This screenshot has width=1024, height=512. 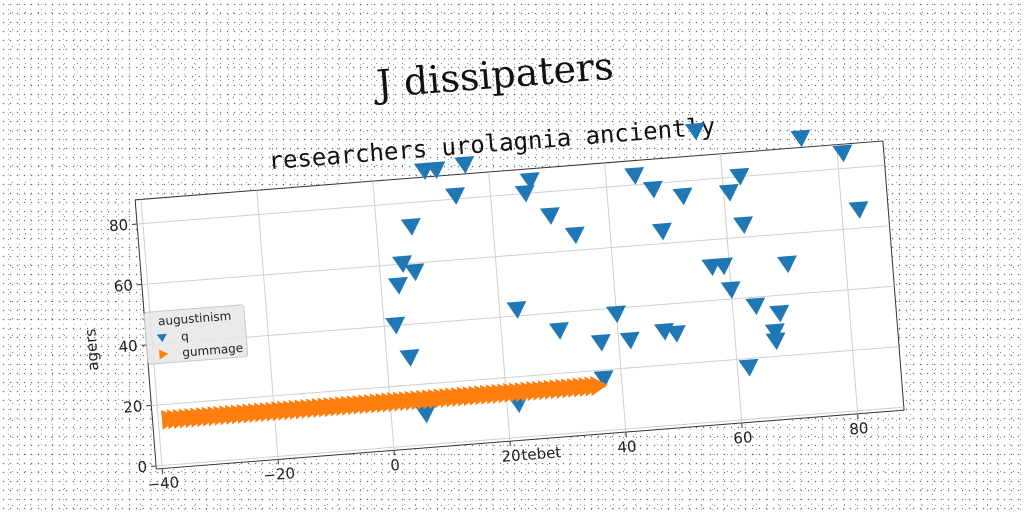 What do you see at coordinates (599, 386) in the screenshot?
I see `data-point-gummage` at bounding box center [599, 386].